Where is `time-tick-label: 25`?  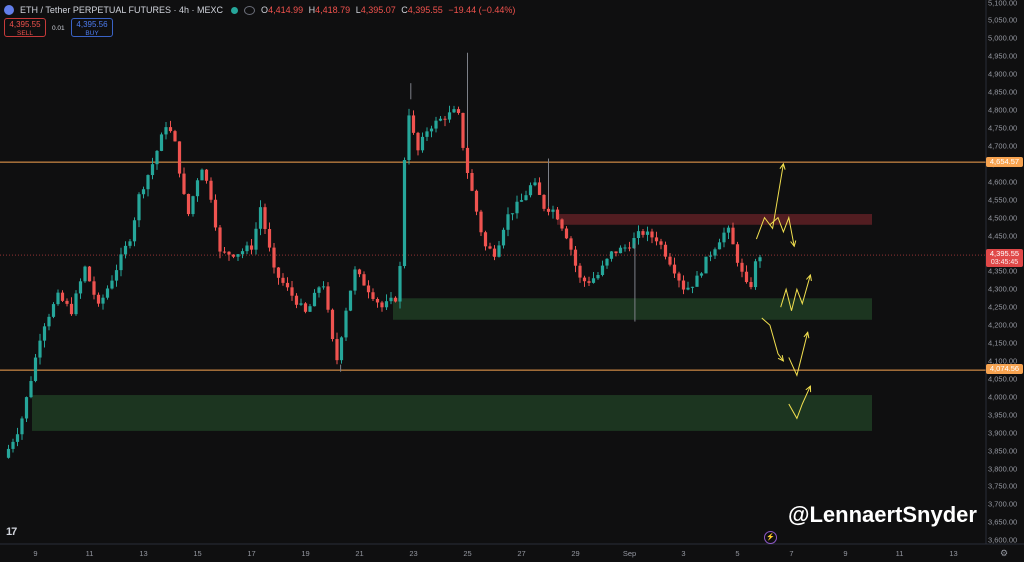
time-tick-label: 25 is located at coordinates (467, 553).